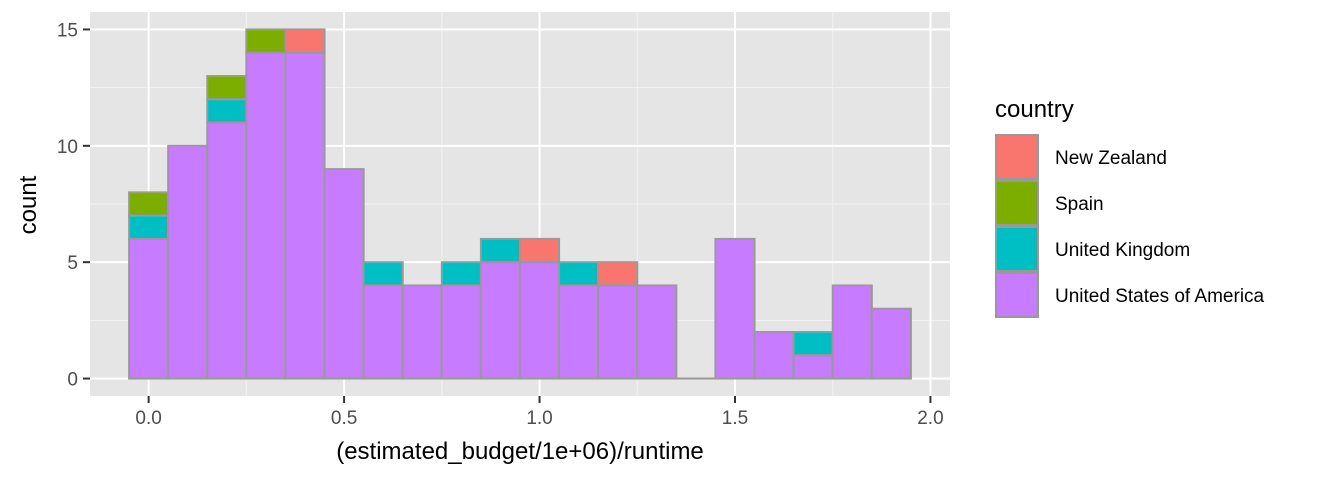 This screenshot has width=1344, height=480. I want to click on y-axis: 0 5 10 15, so click(73, 205).